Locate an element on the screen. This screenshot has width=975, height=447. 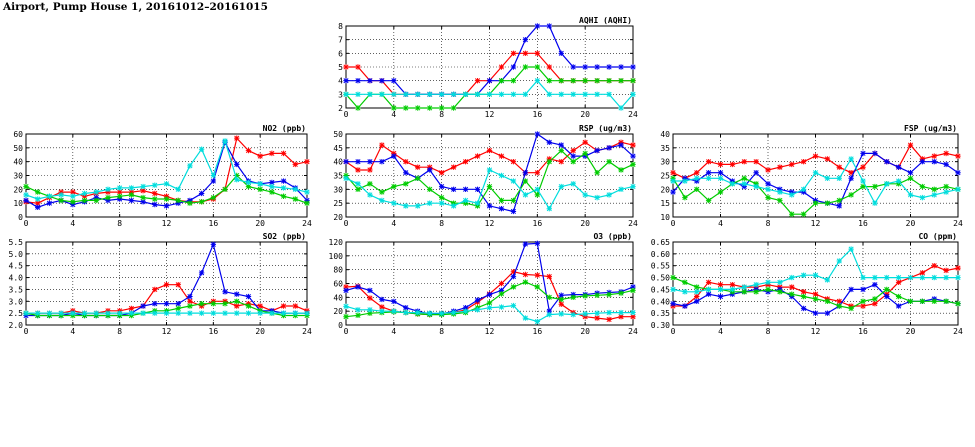
x-tick-label: 20 is located at coordinates (585, 223).